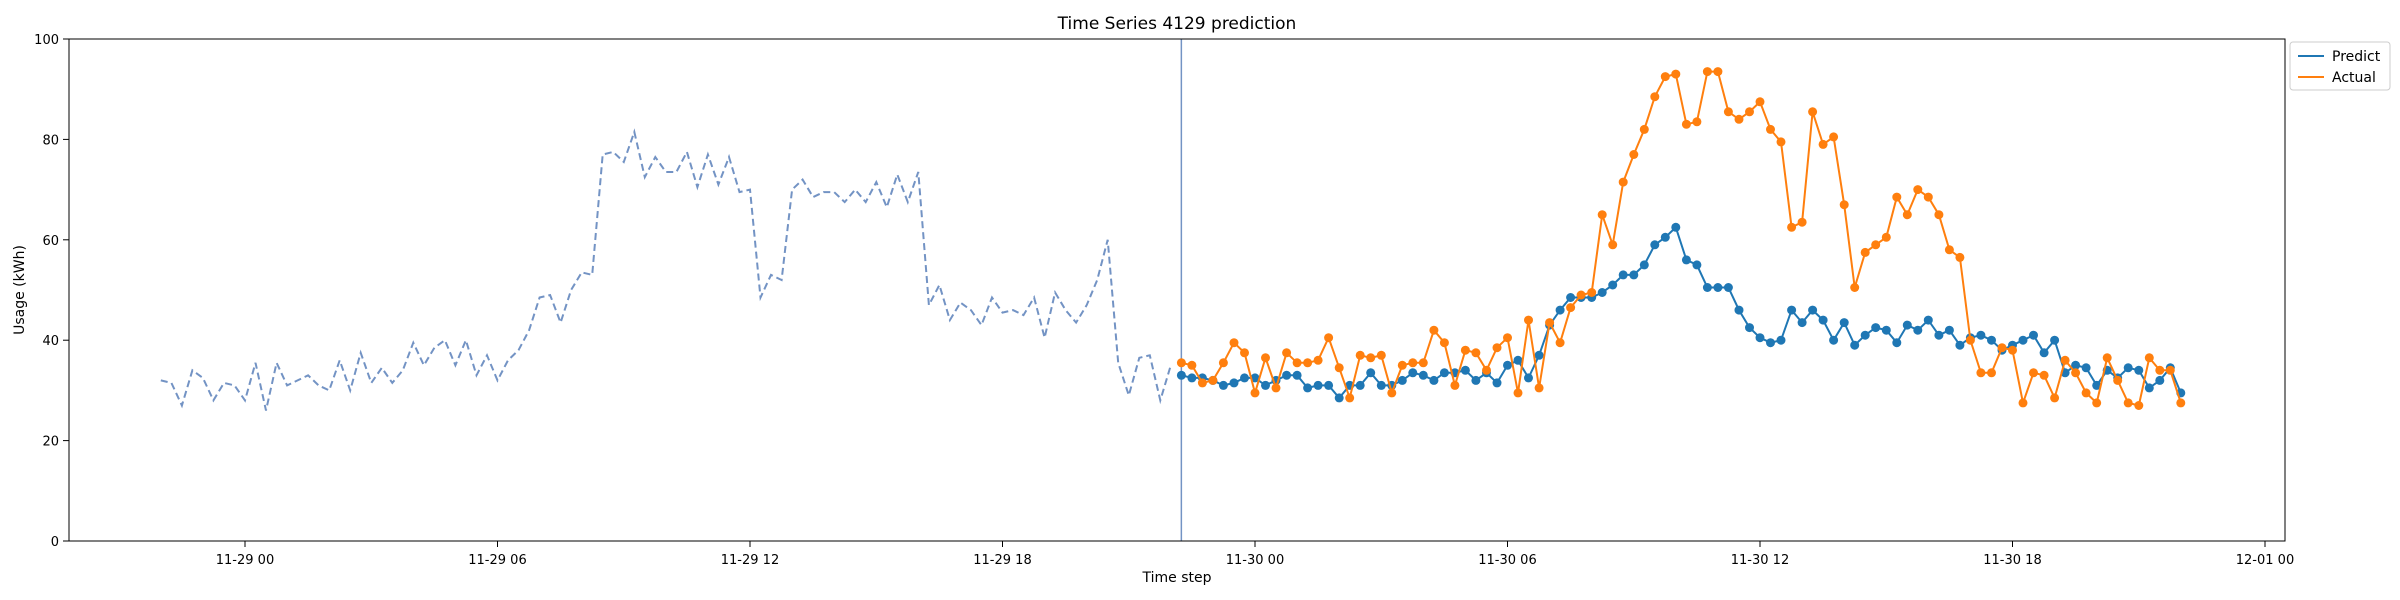 The width and height of the screenshot is (2400, 600). What do you see at coordinates (1507, 560) in the screenshot?
I see `x-tick-label: 11-30 06` at bounding box center [1507, 560].